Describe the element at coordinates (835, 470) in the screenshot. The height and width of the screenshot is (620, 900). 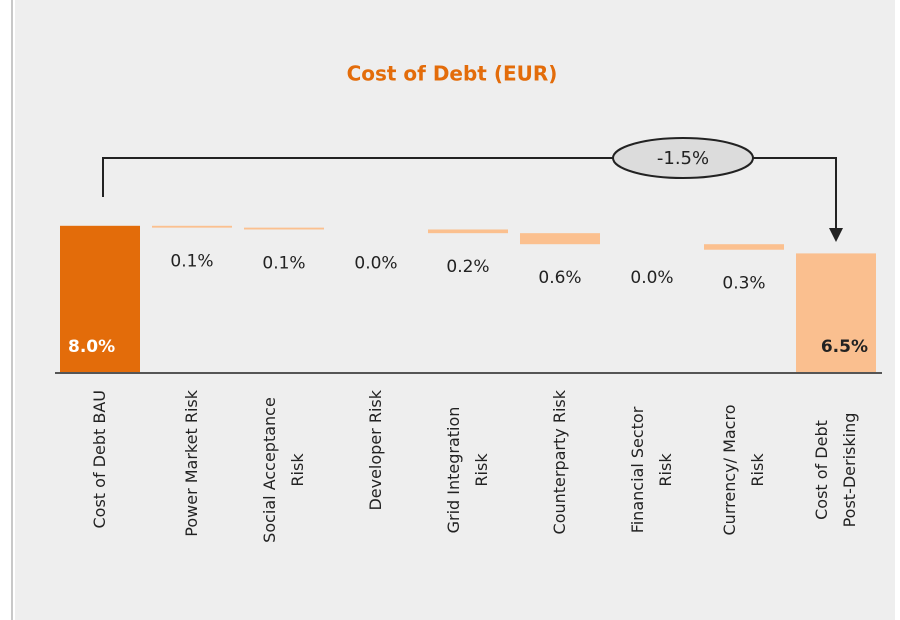
I see `x-tick-label: Cost of Debt Post-Derisking` at that location.